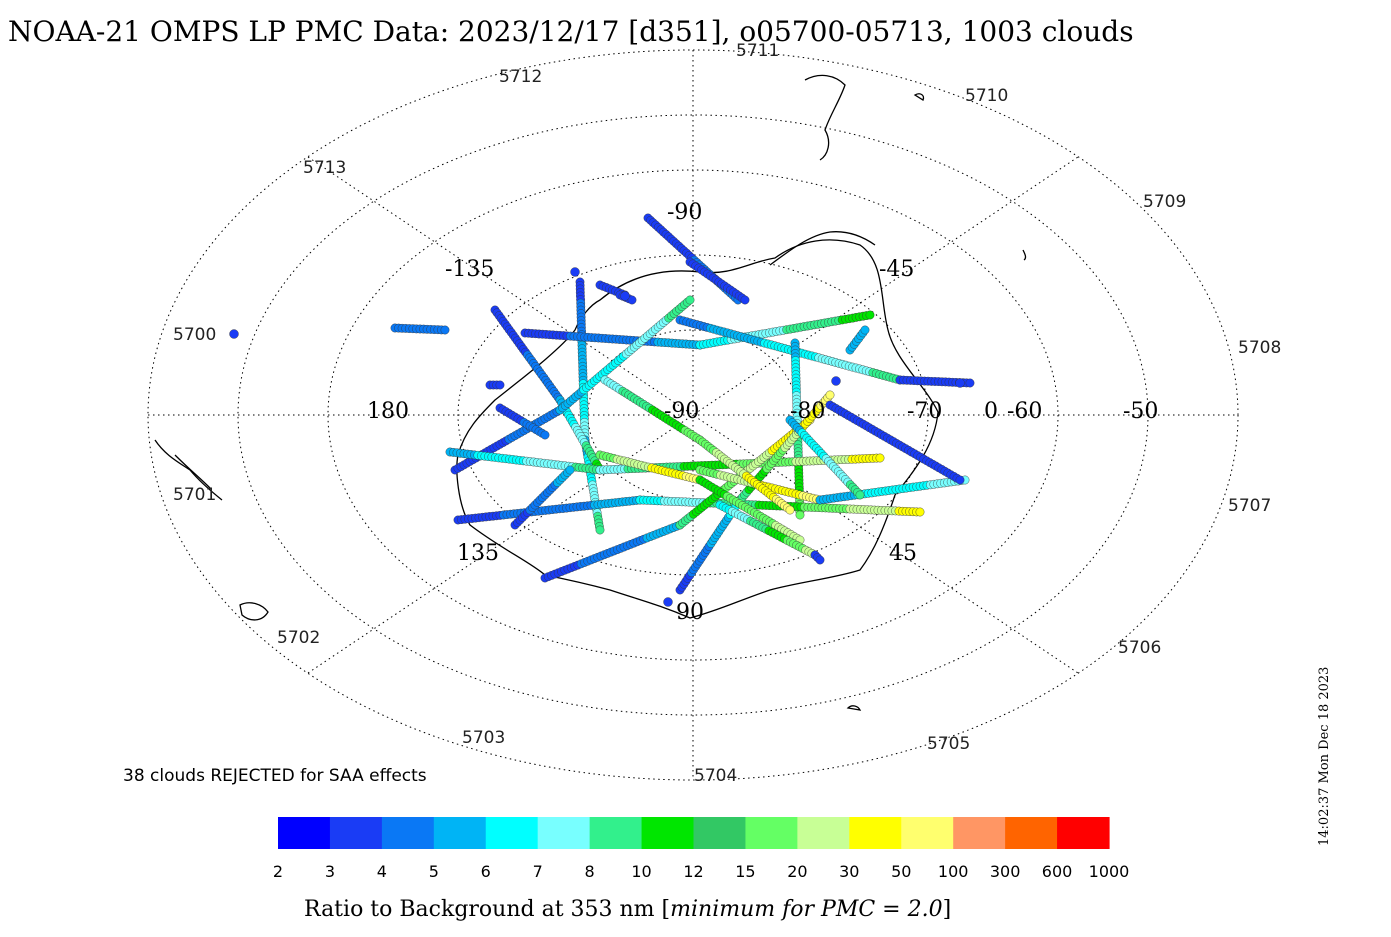  What do you see at coordinates (1024, 411) in the screenshot?
I see `latitude-label: -60` at bounding box center [1024, 411].